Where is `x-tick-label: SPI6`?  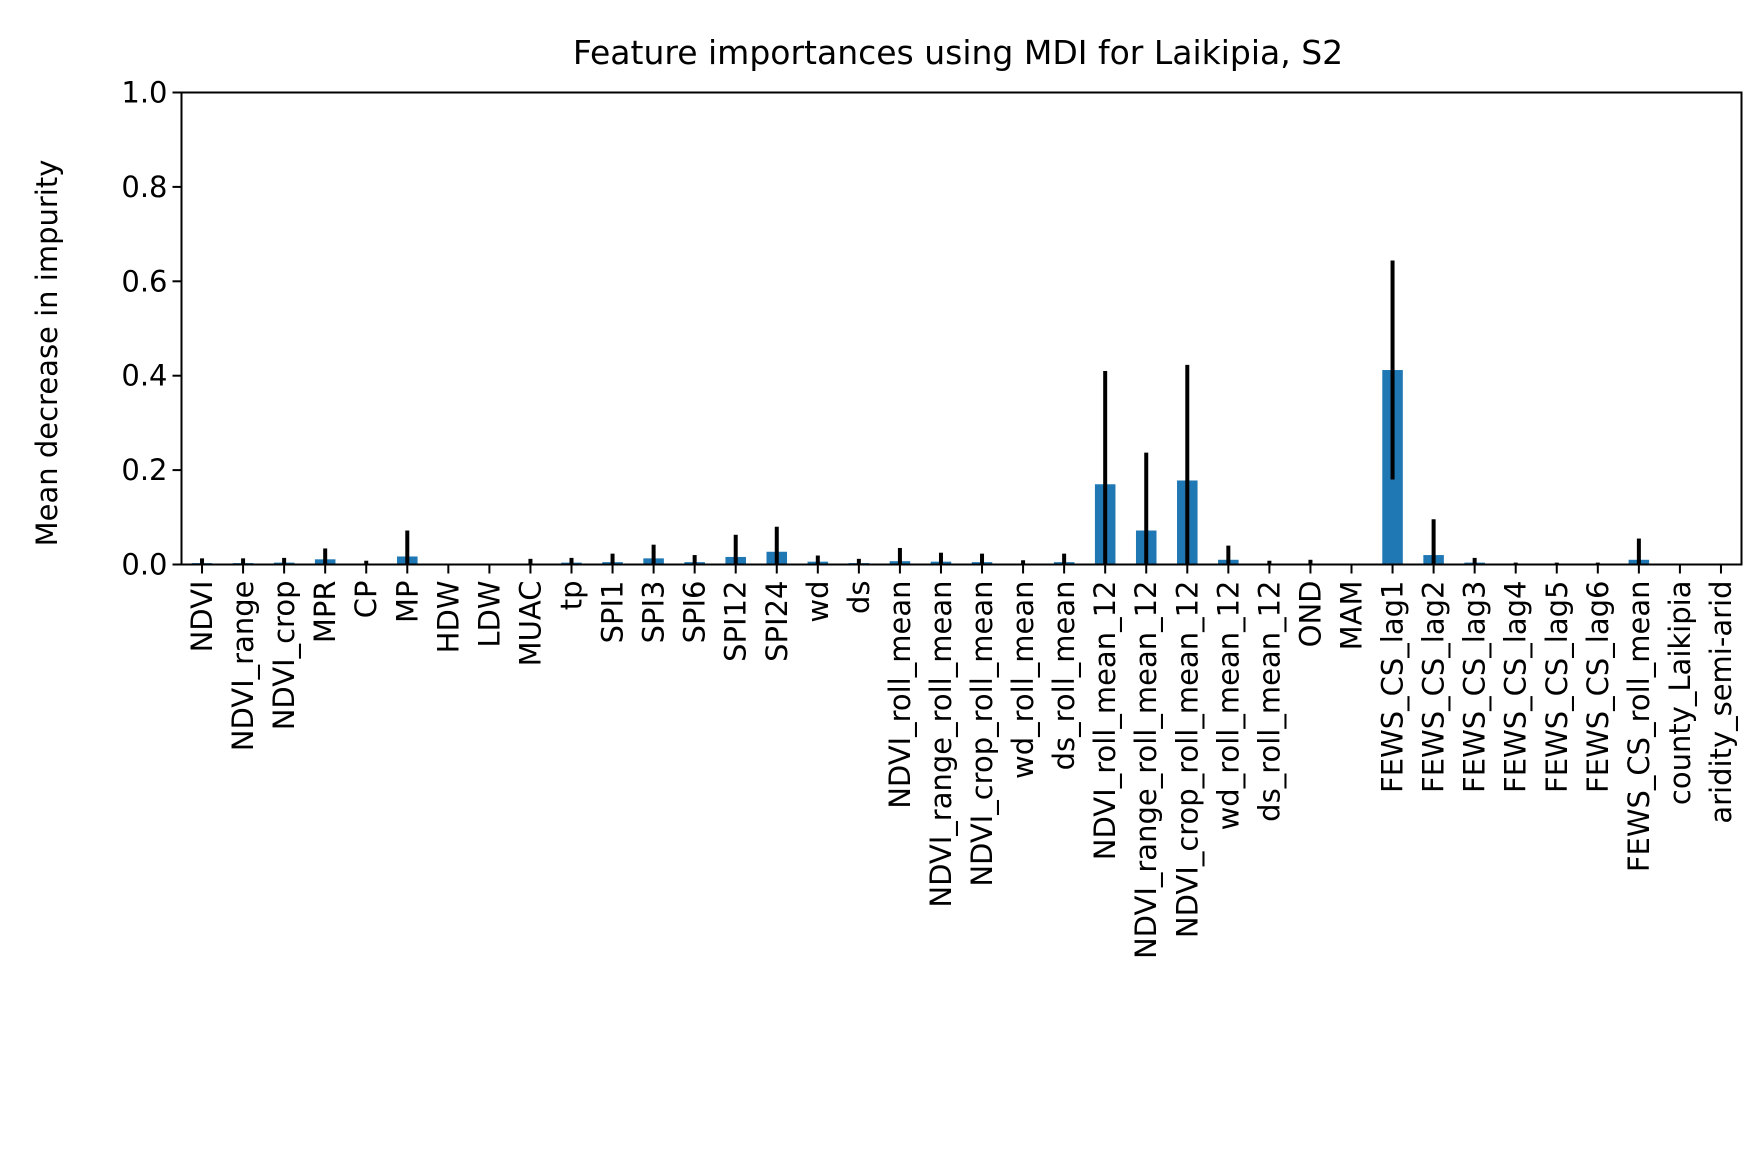
x-tick-label: SPI6 is located at coordinates (695, 612).